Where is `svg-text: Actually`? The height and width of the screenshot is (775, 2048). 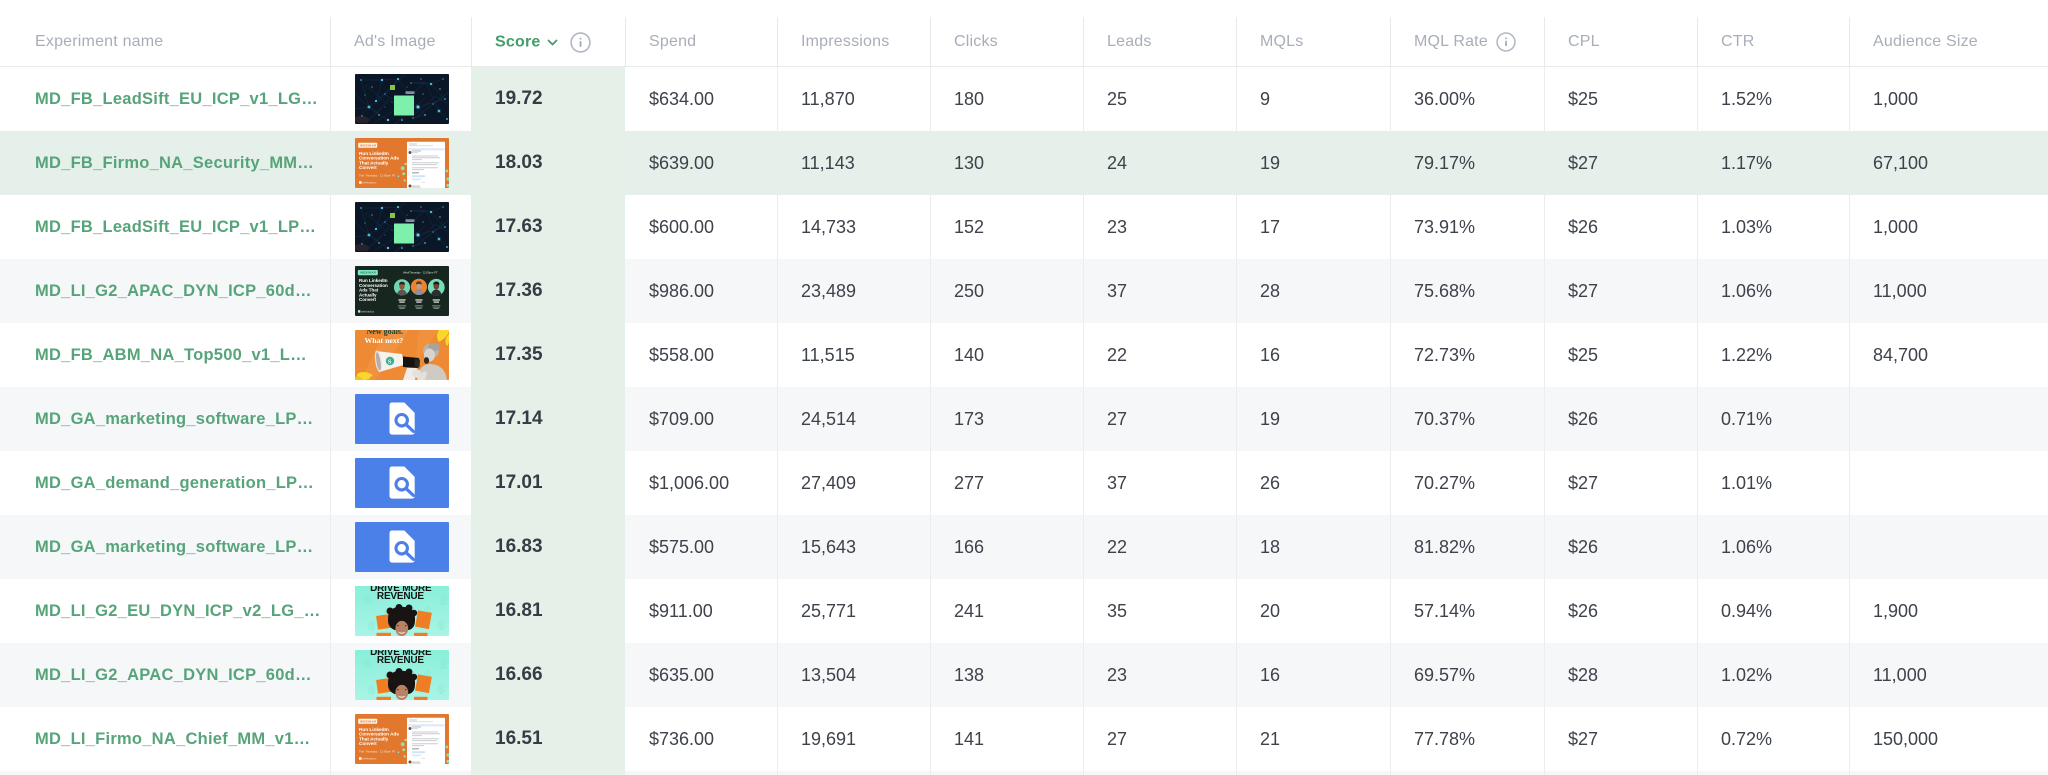
svg-text: Actually is located at coordinates (368, 294).